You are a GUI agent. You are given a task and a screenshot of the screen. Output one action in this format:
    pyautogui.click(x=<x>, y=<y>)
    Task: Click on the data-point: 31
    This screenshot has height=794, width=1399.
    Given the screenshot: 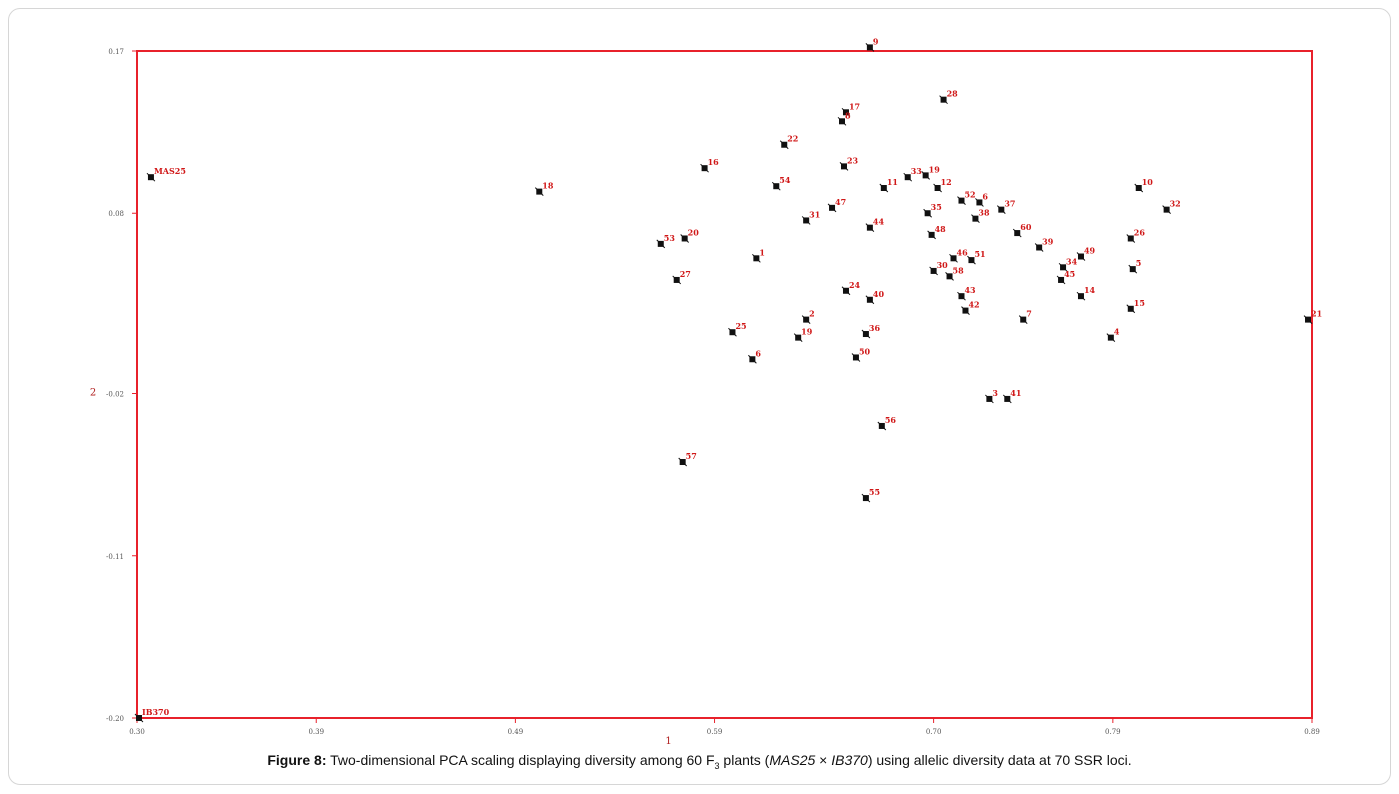 What is the action you would take?
    pyautogui.click(x=810, y=217)
    